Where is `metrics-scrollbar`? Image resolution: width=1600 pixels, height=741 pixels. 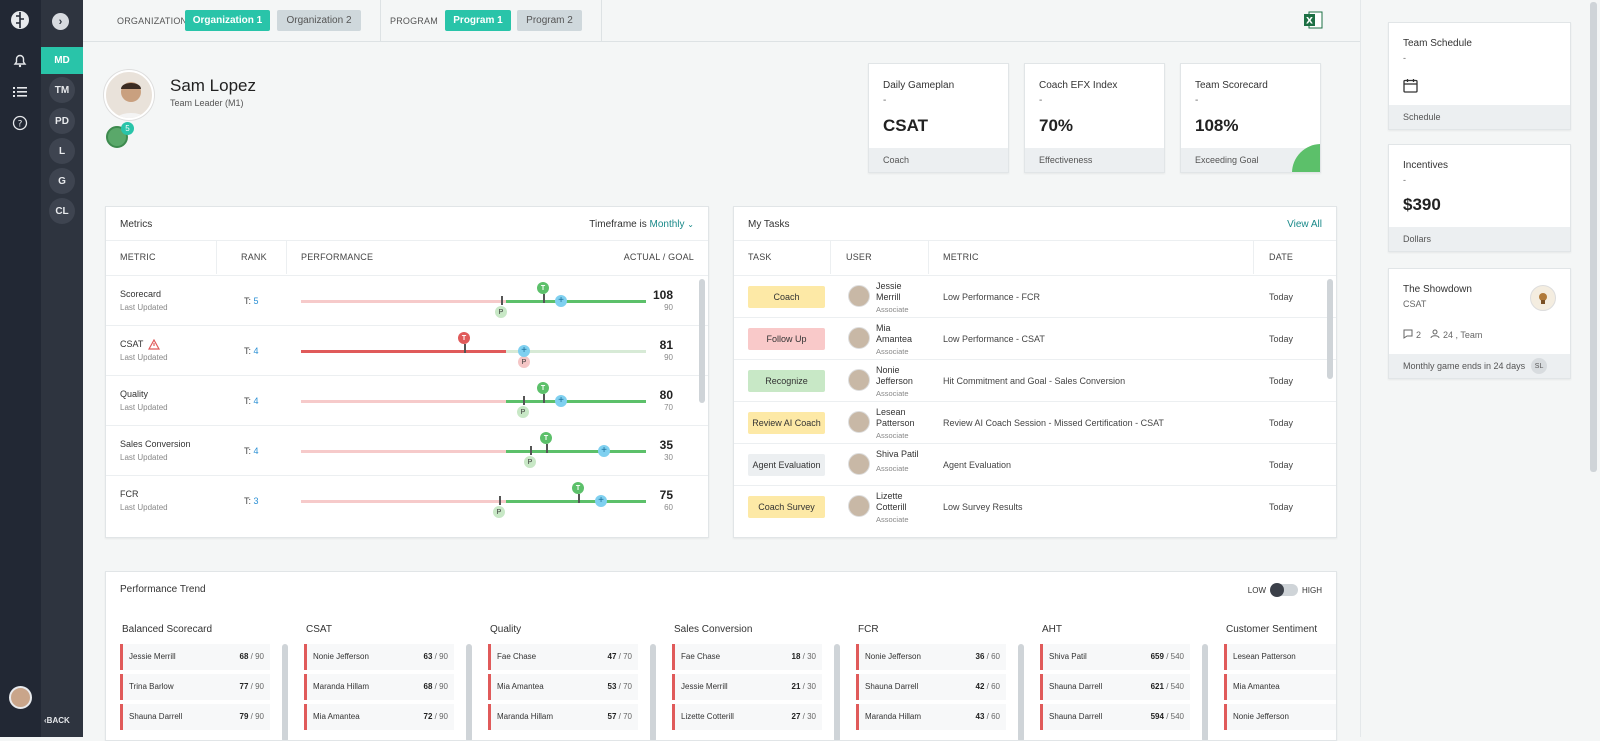
metrics-scrollbar is located at coordinates (702, 341).